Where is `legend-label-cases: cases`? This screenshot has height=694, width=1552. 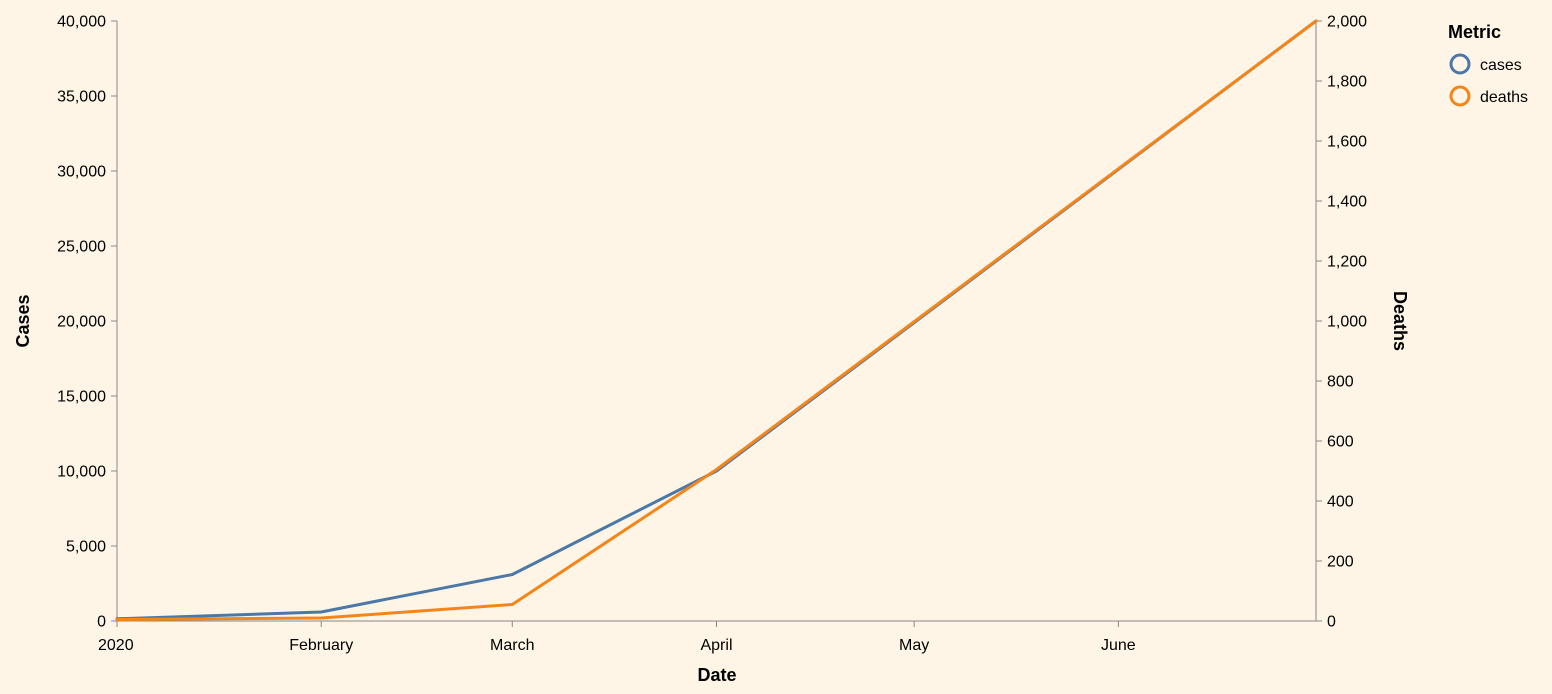
legend-label-cases: cases is located at coordinates (1501, 65).